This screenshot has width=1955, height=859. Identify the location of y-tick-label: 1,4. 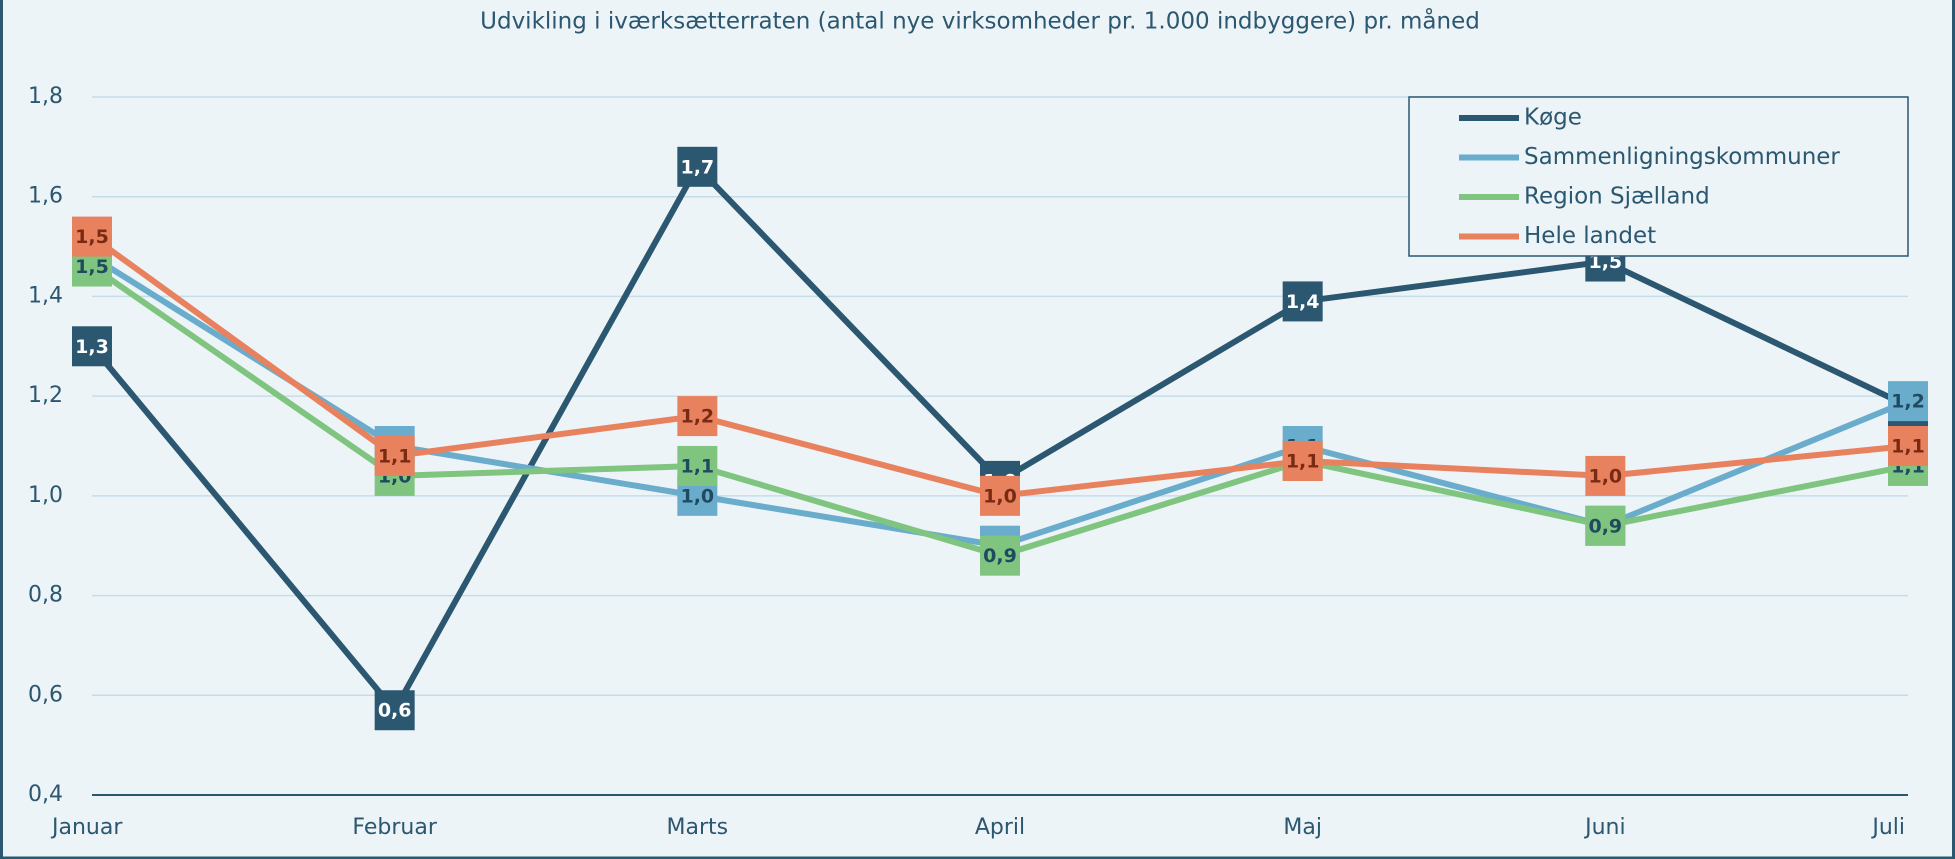
(45, 295).